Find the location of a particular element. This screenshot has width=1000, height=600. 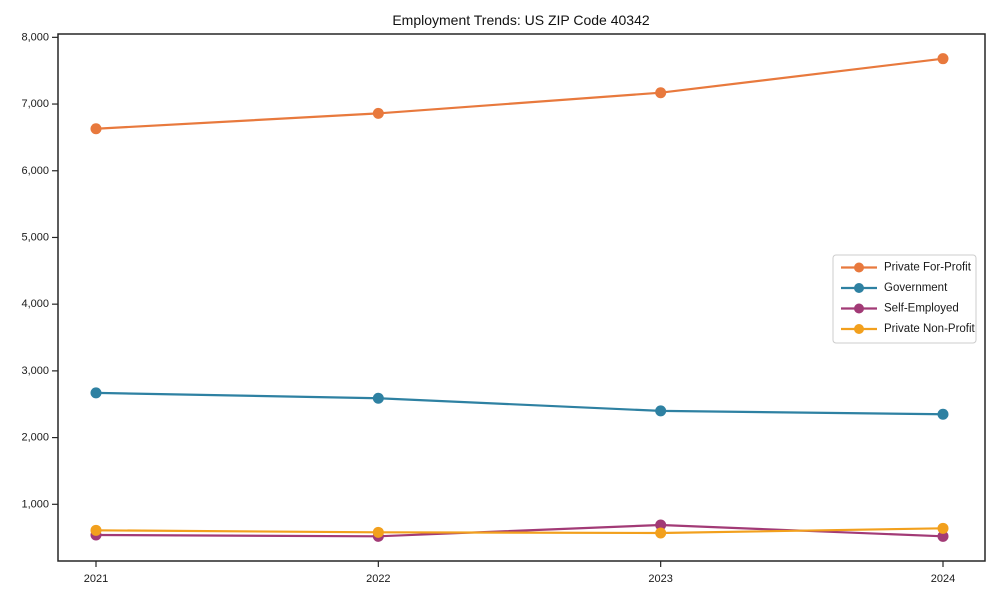

legend-item-label: Private For-Profit is located at coordinates (928, 268).